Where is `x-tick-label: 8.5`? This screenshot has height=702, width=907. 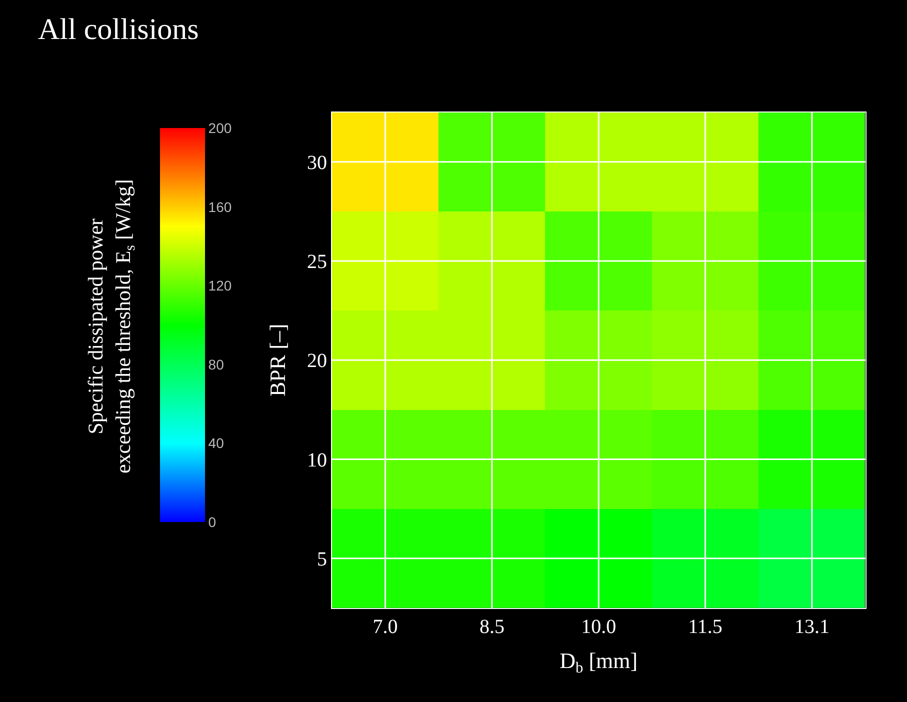
x-tick-label: 8.5 is located at coordinates (491, 627).